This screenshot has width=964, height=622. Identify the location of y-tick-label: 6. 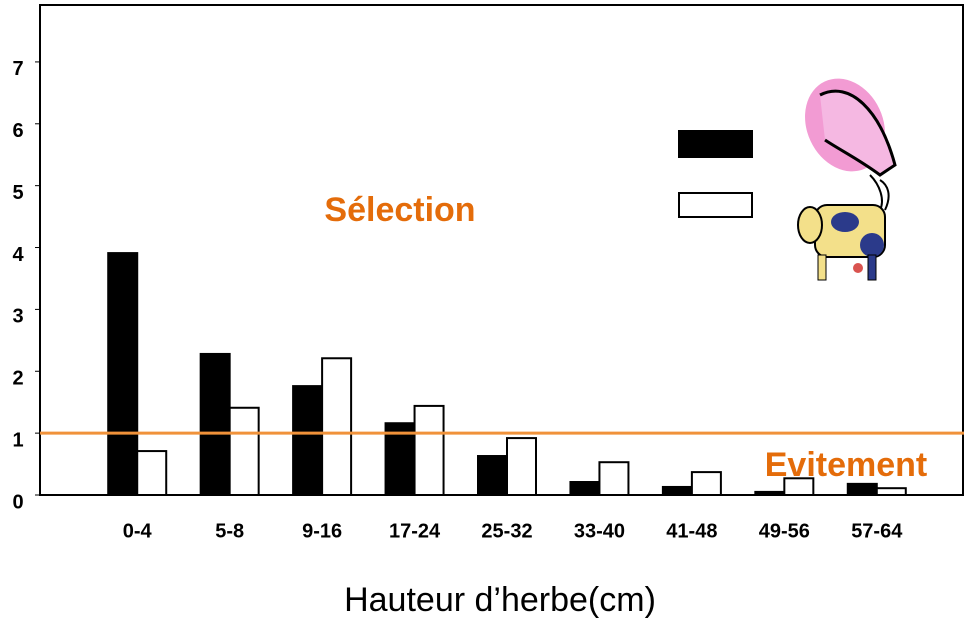
(17, 131).